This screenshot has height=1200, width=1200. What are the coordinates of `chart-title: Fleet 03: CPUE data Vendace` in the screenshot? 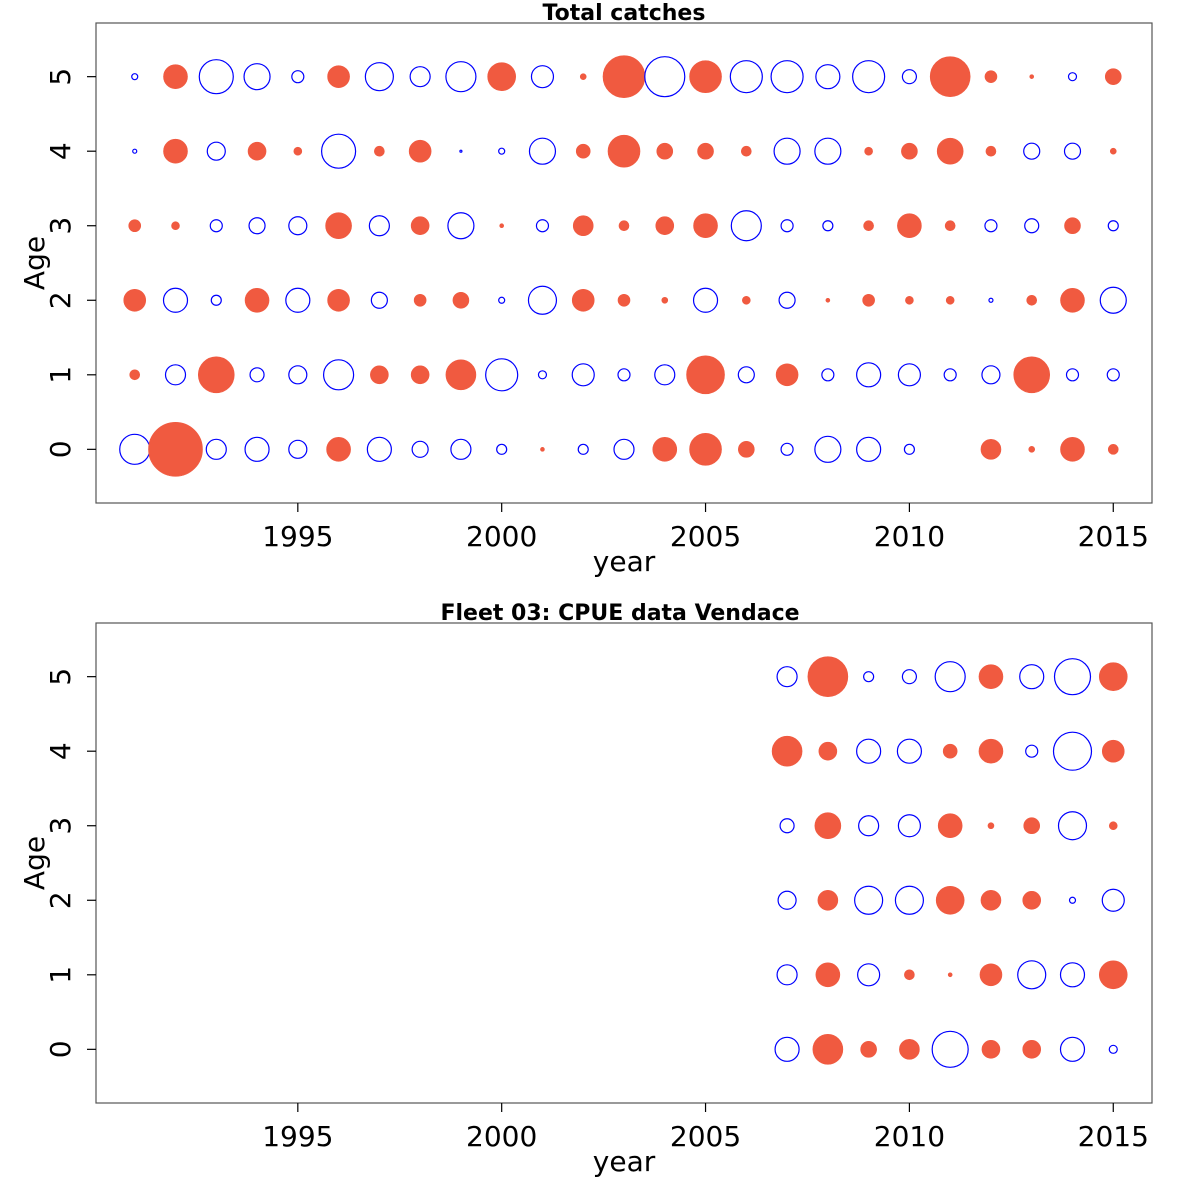 It's located at (619, 613).